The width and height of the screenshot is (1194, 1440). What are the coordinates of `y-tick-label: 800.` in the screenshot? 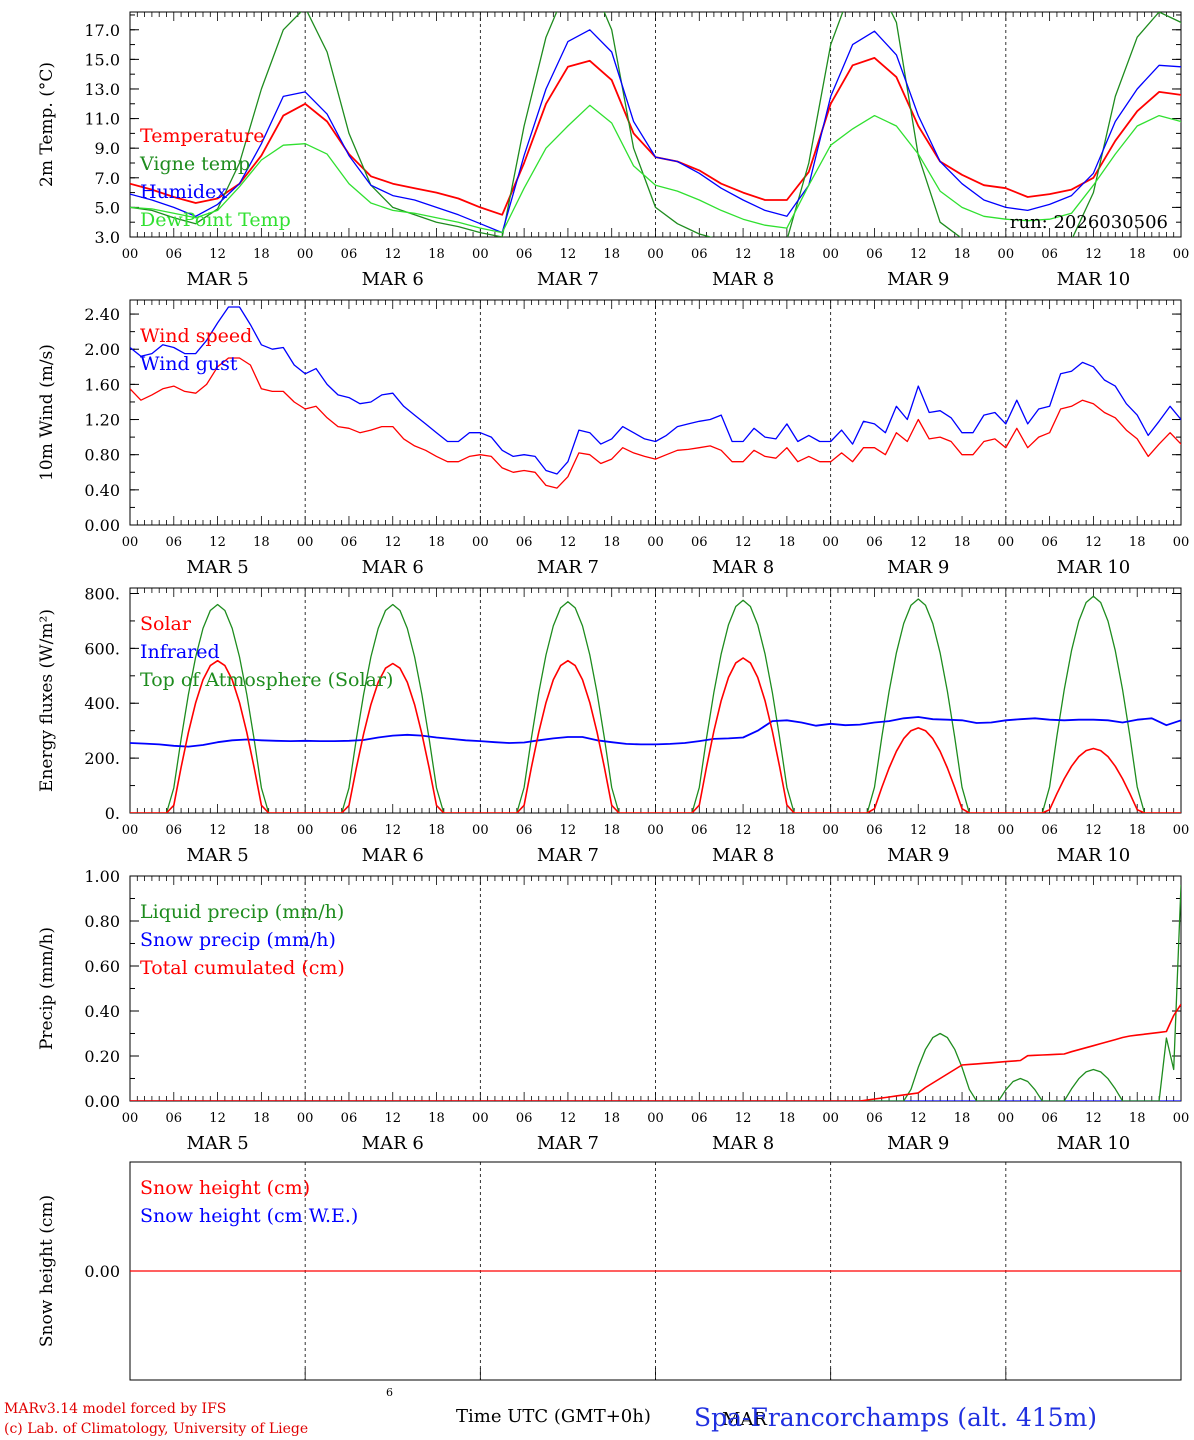 It's located at (102, 593).